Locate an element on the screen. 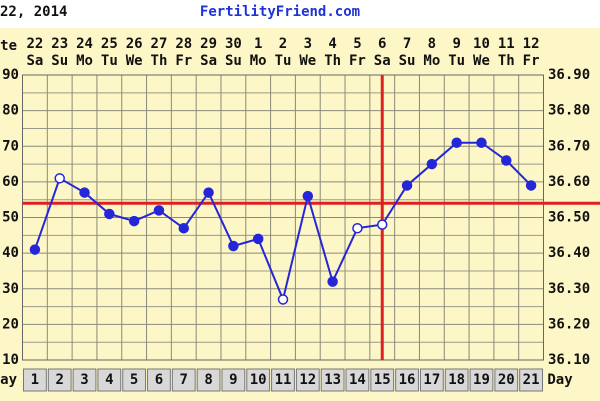 This screenshot has width=600, height=401. date-label: 4 is located at coordinates (332, 44).